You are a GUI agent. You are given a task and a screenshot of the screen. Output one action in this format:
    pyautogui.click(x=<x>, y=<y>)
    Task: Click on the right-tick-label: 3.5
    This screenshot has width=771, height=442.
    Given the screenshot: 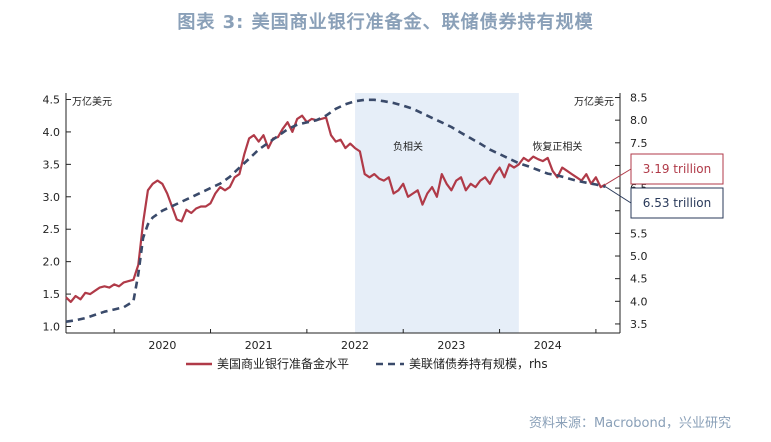 What is the action you would take?
    pyautogui.click(x=639, y=324)
    